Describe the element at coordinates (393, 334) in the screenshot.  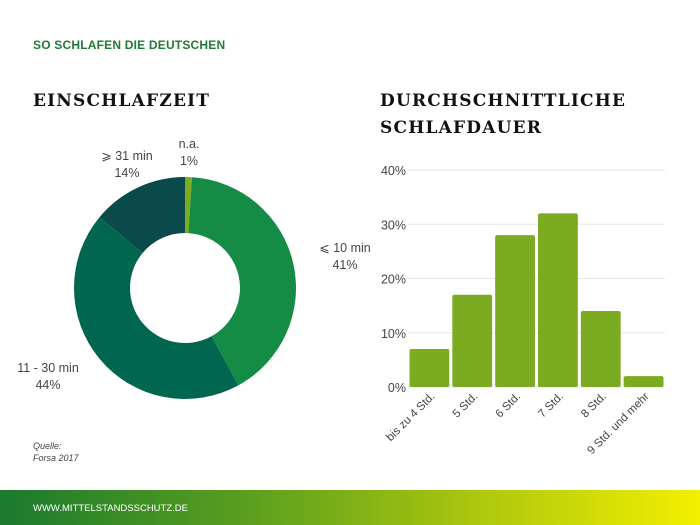
I see `y-tick-label: 10%` at that location.